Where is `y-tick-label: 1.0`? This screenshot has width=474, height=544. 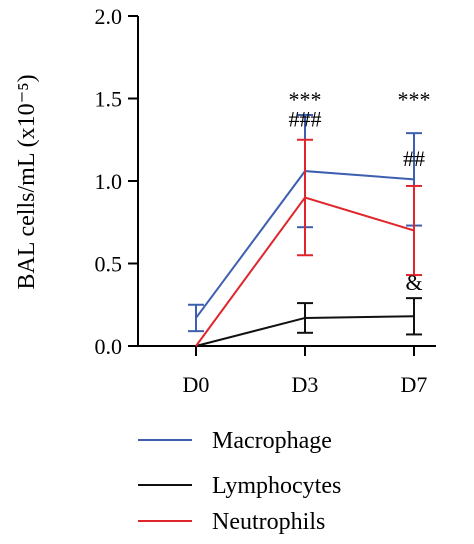 y-tick-label: 1.0 is located at coordinates (109, 181).